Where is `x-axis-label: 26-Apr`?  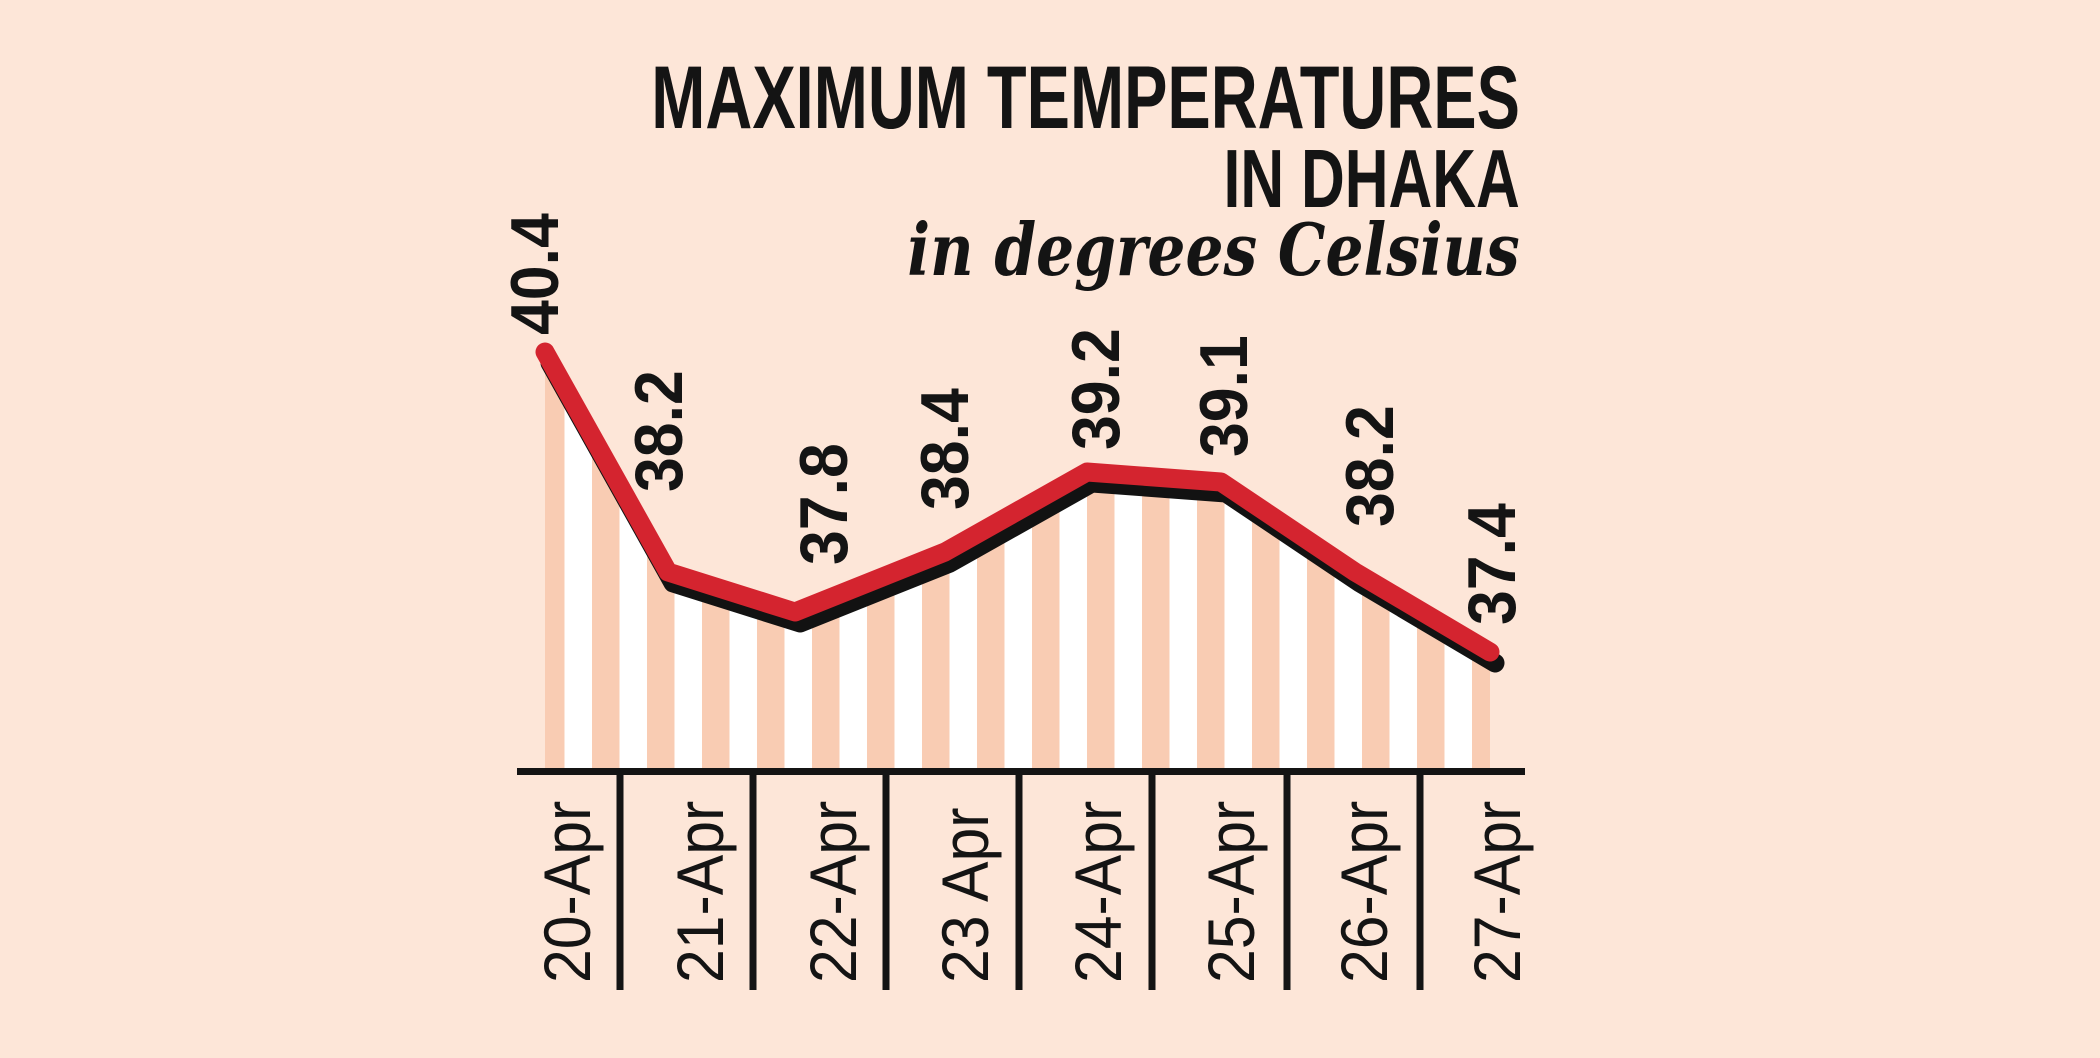
x-axis-label: 26-Apr is located at coordinates (1365, 892).